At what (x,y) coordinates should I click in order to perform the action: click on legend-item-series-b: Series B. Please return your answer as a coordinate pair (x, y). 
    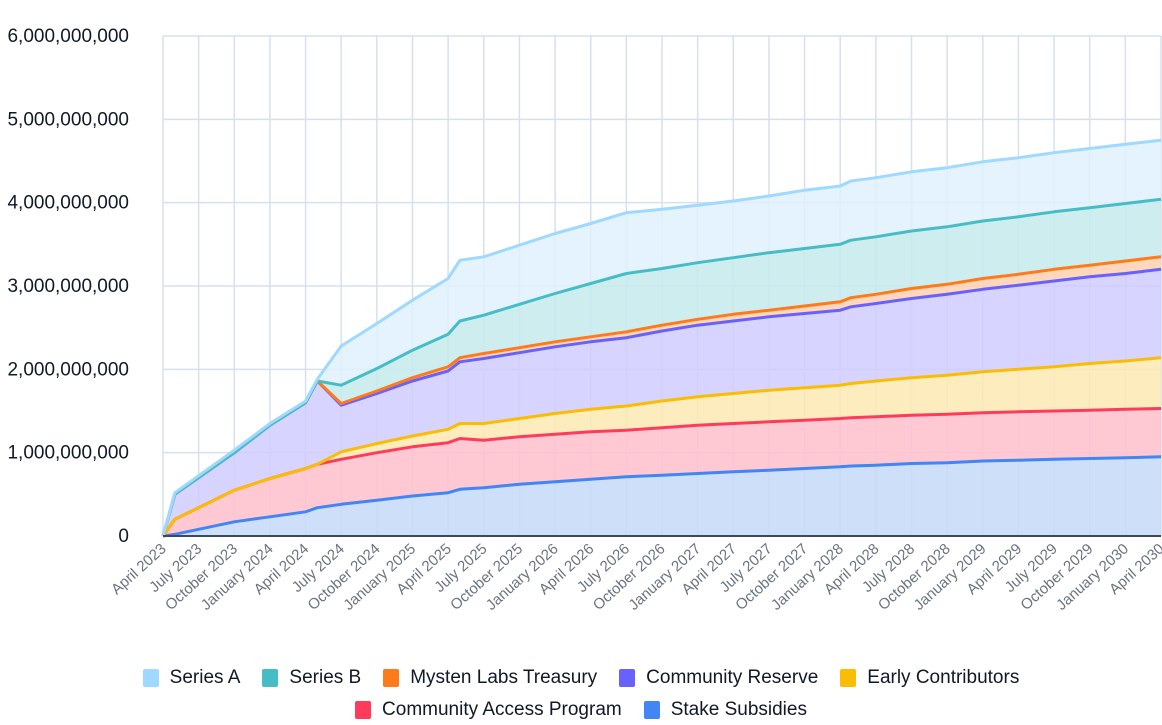
    Looking at the image, I should click on (311, 678).